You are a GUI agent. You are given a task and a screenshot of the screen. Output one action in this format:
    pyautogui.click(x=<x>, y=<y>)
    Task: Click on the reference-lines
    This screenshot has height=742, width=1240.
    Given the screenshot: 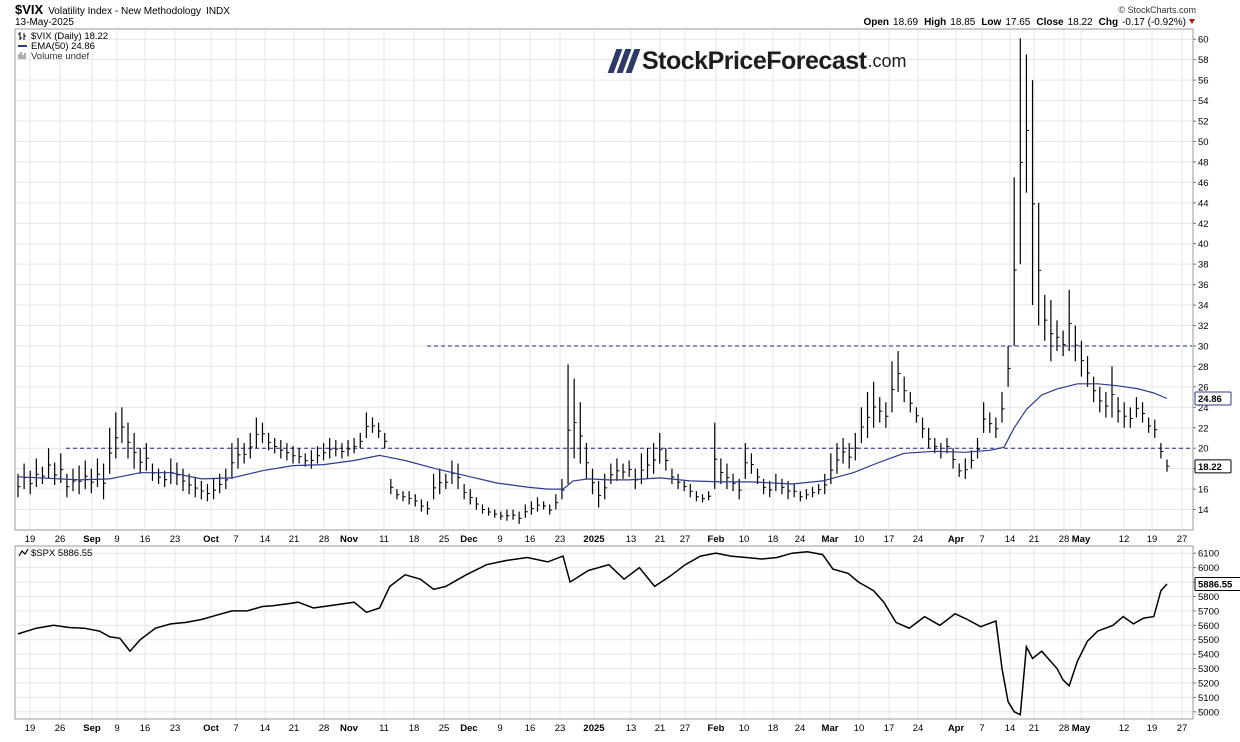 What is the action you would take?
    pyautogui.click(x=629, y=397)
    